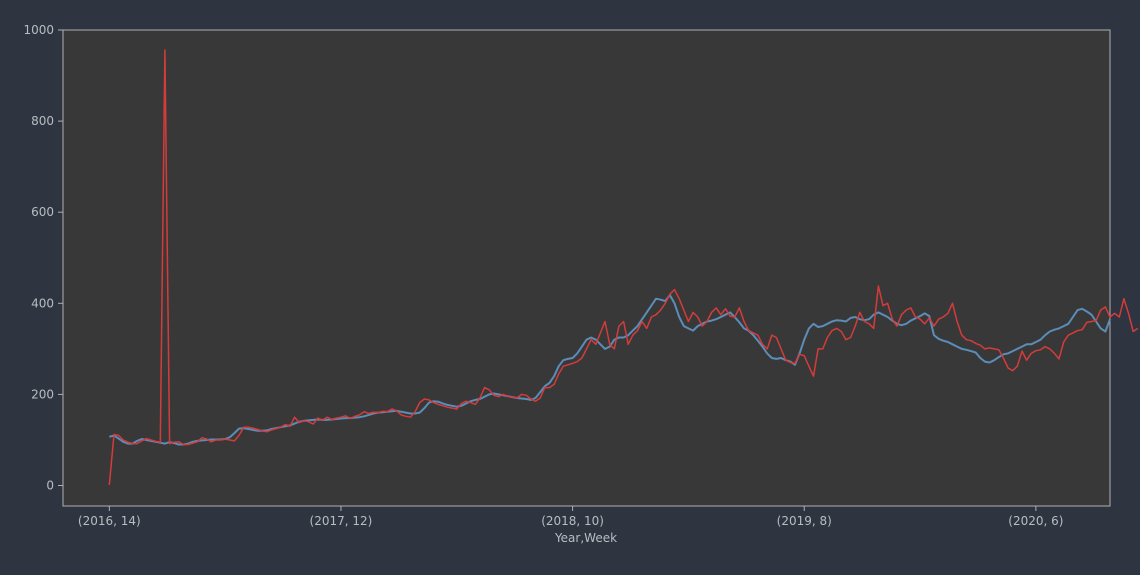 The height and width of the screenshot is (575, 1140). What do you see at coordinates (50, 486) in the screenshot?
I see `y-tick-label: 0` at bounding box center [50, 486].